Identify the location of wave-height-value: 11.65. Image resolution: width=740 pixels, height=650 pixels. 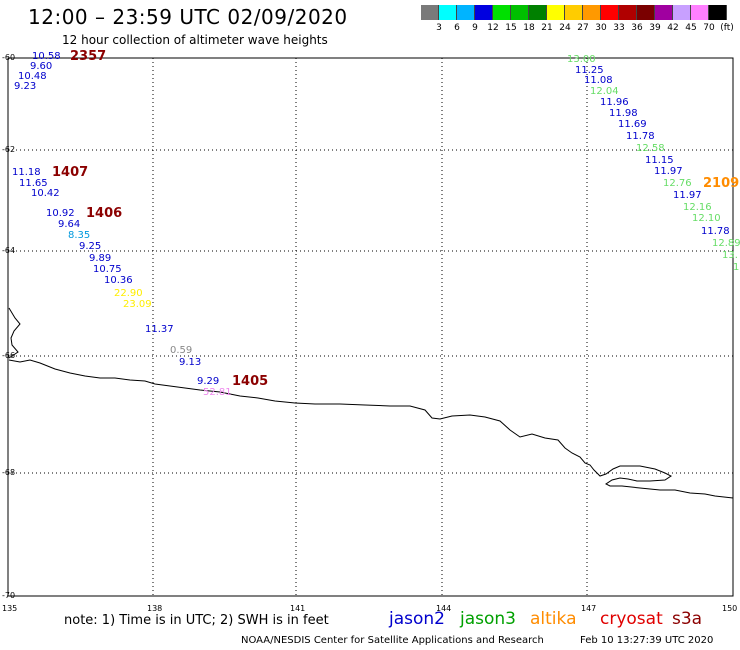
(33, 183).